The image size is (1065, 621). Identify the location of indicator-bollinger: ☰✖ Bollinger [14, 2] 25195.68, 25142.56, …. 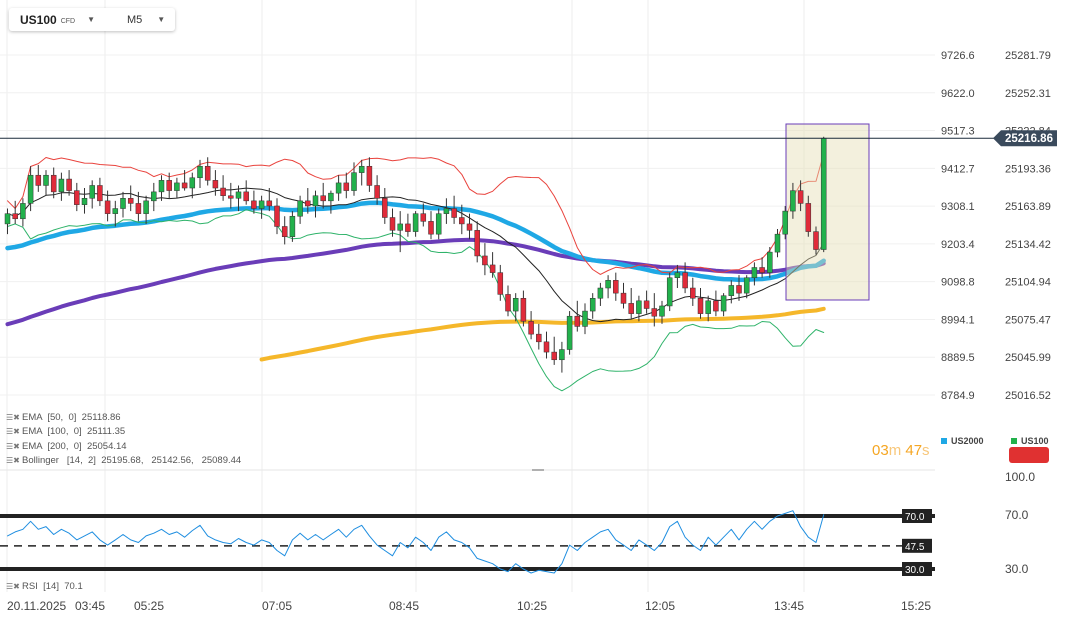
(123, 461).